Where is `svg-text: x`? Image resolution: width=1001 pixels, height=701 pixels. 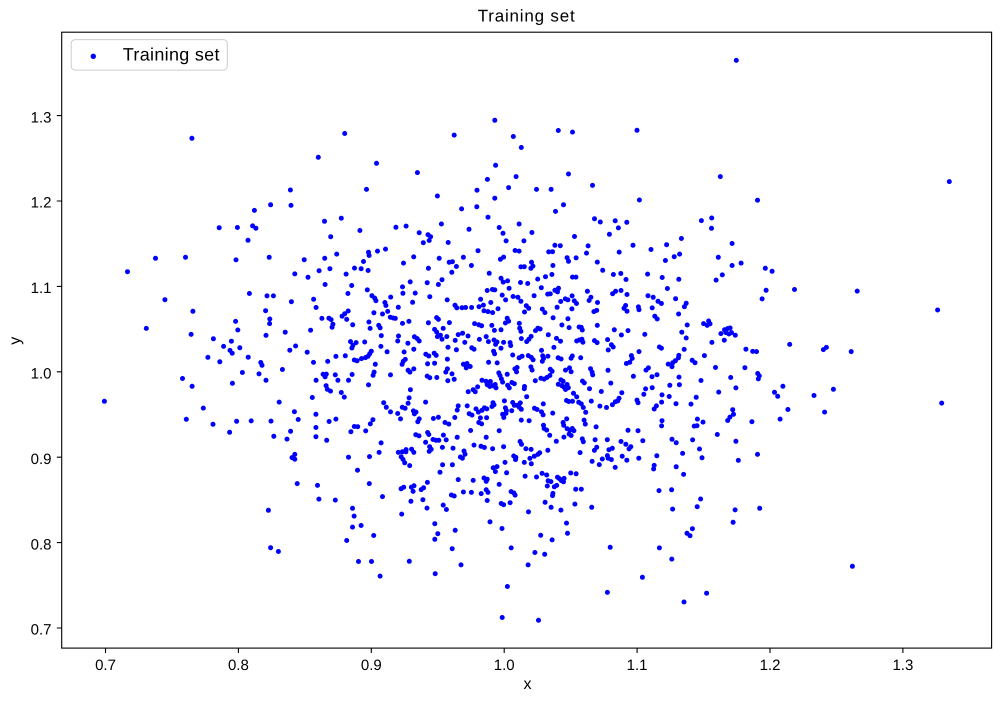 svg-text: x is located at coordinates (528, 684).